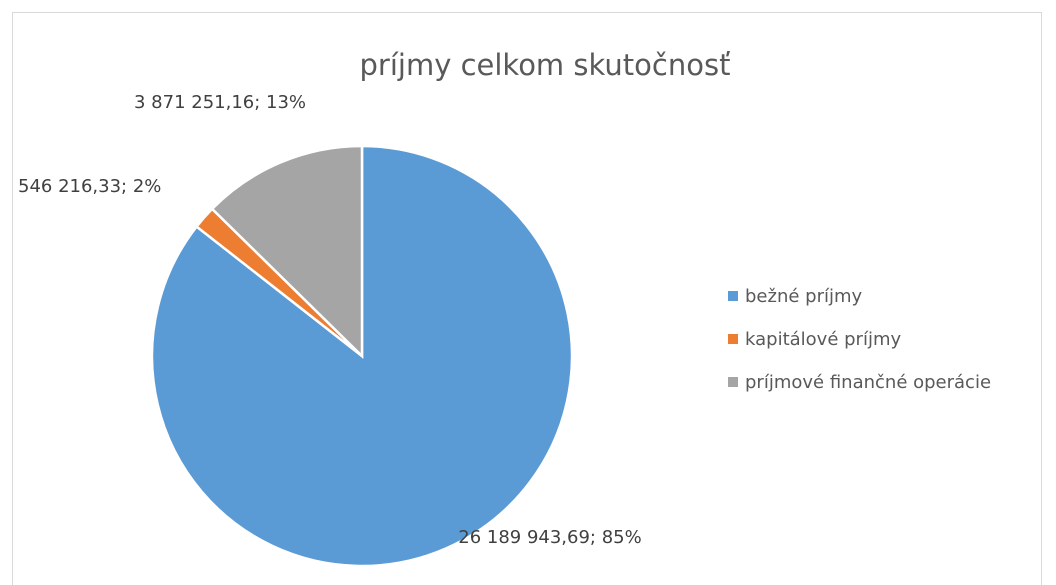  Describe the element at coordinates (90, 186) in the screenshot. I see `data-label: 546 216,33; 2%` at that location.